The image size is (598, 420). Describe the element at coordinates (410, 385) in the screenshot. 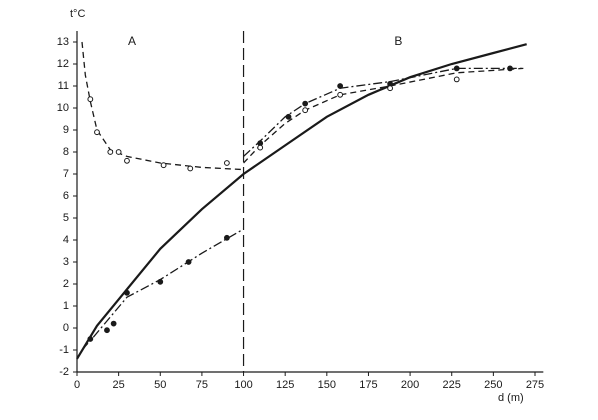

I see `x-tick-label: 200` at that location.